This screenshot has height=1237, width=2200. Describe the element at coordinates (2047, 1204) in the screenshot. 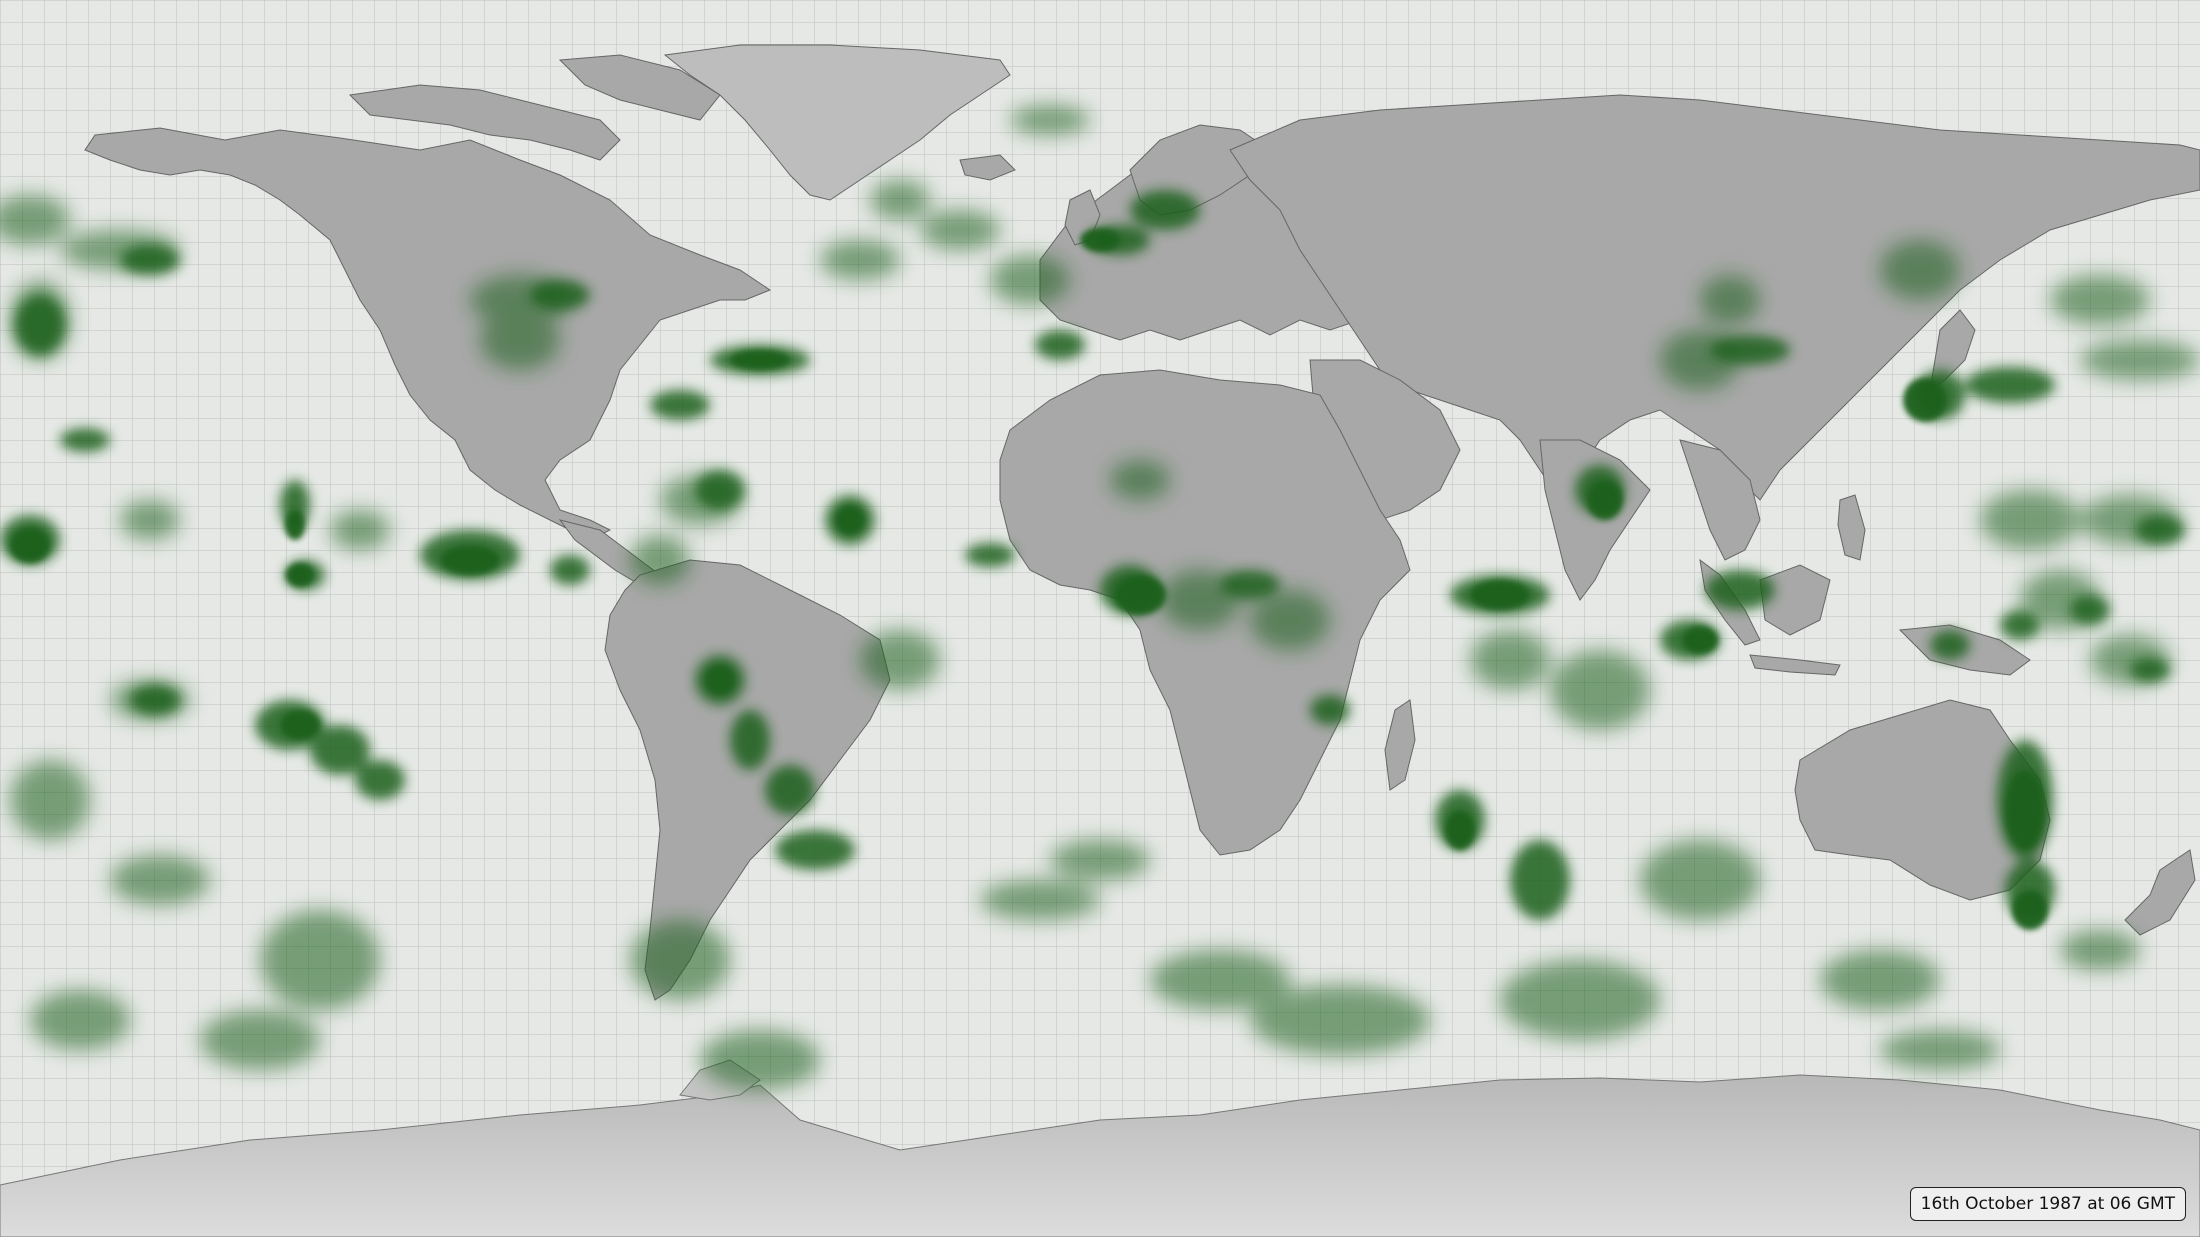

I see `timestamp-label: 16th October 1987 at 06 GMT` at that location.